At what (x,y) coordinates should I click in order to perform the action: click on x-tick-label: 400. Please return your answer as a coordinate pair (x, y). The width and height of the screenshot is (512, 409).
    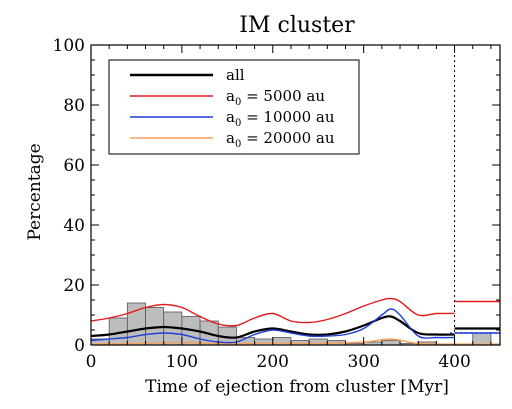
    Looking at the image, I should click on (454, 362).